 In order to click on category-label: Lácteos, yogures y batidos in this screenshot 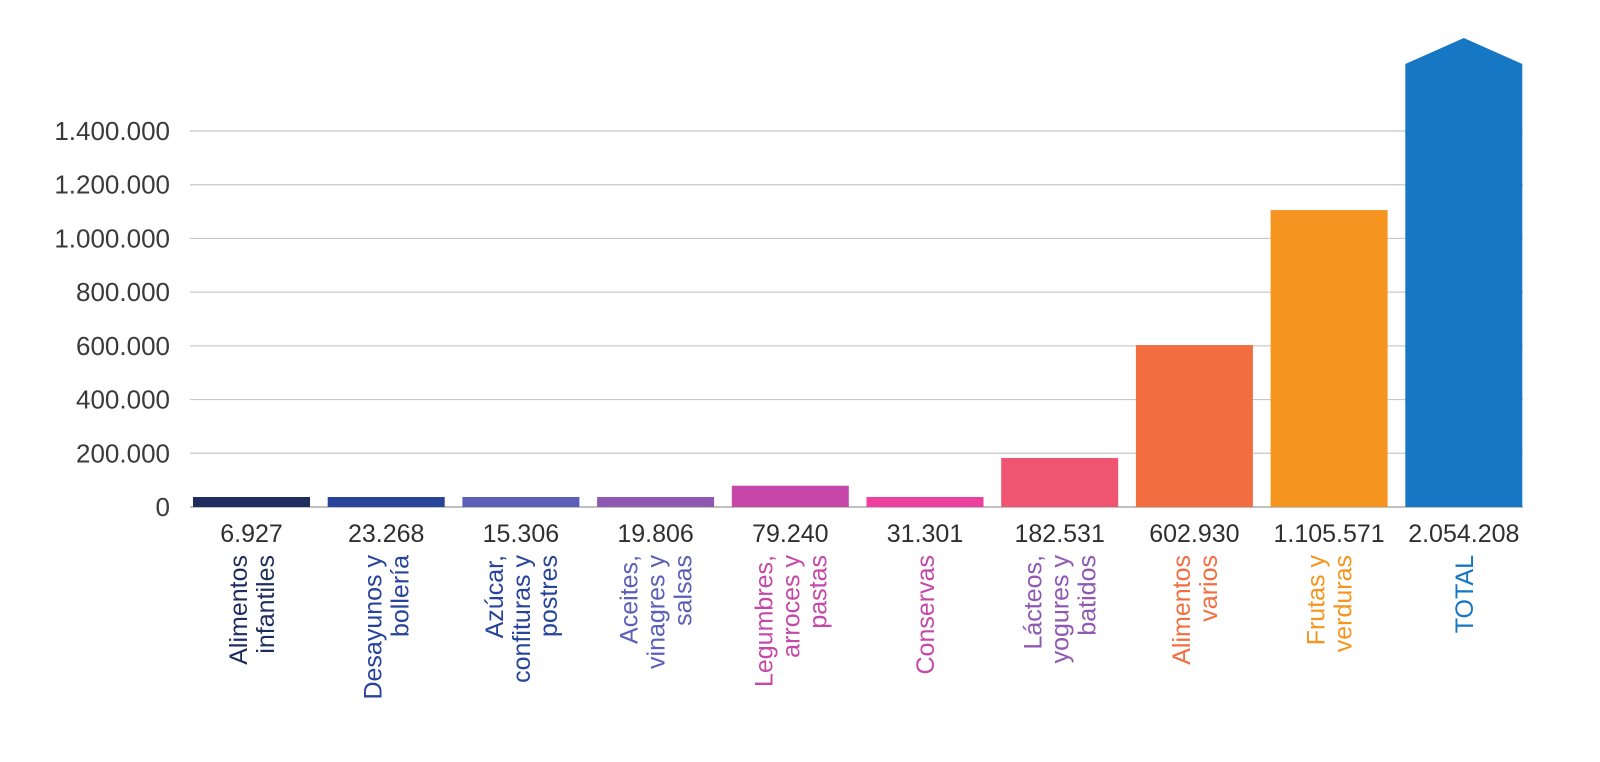, I will do `click(1061, 609)`.